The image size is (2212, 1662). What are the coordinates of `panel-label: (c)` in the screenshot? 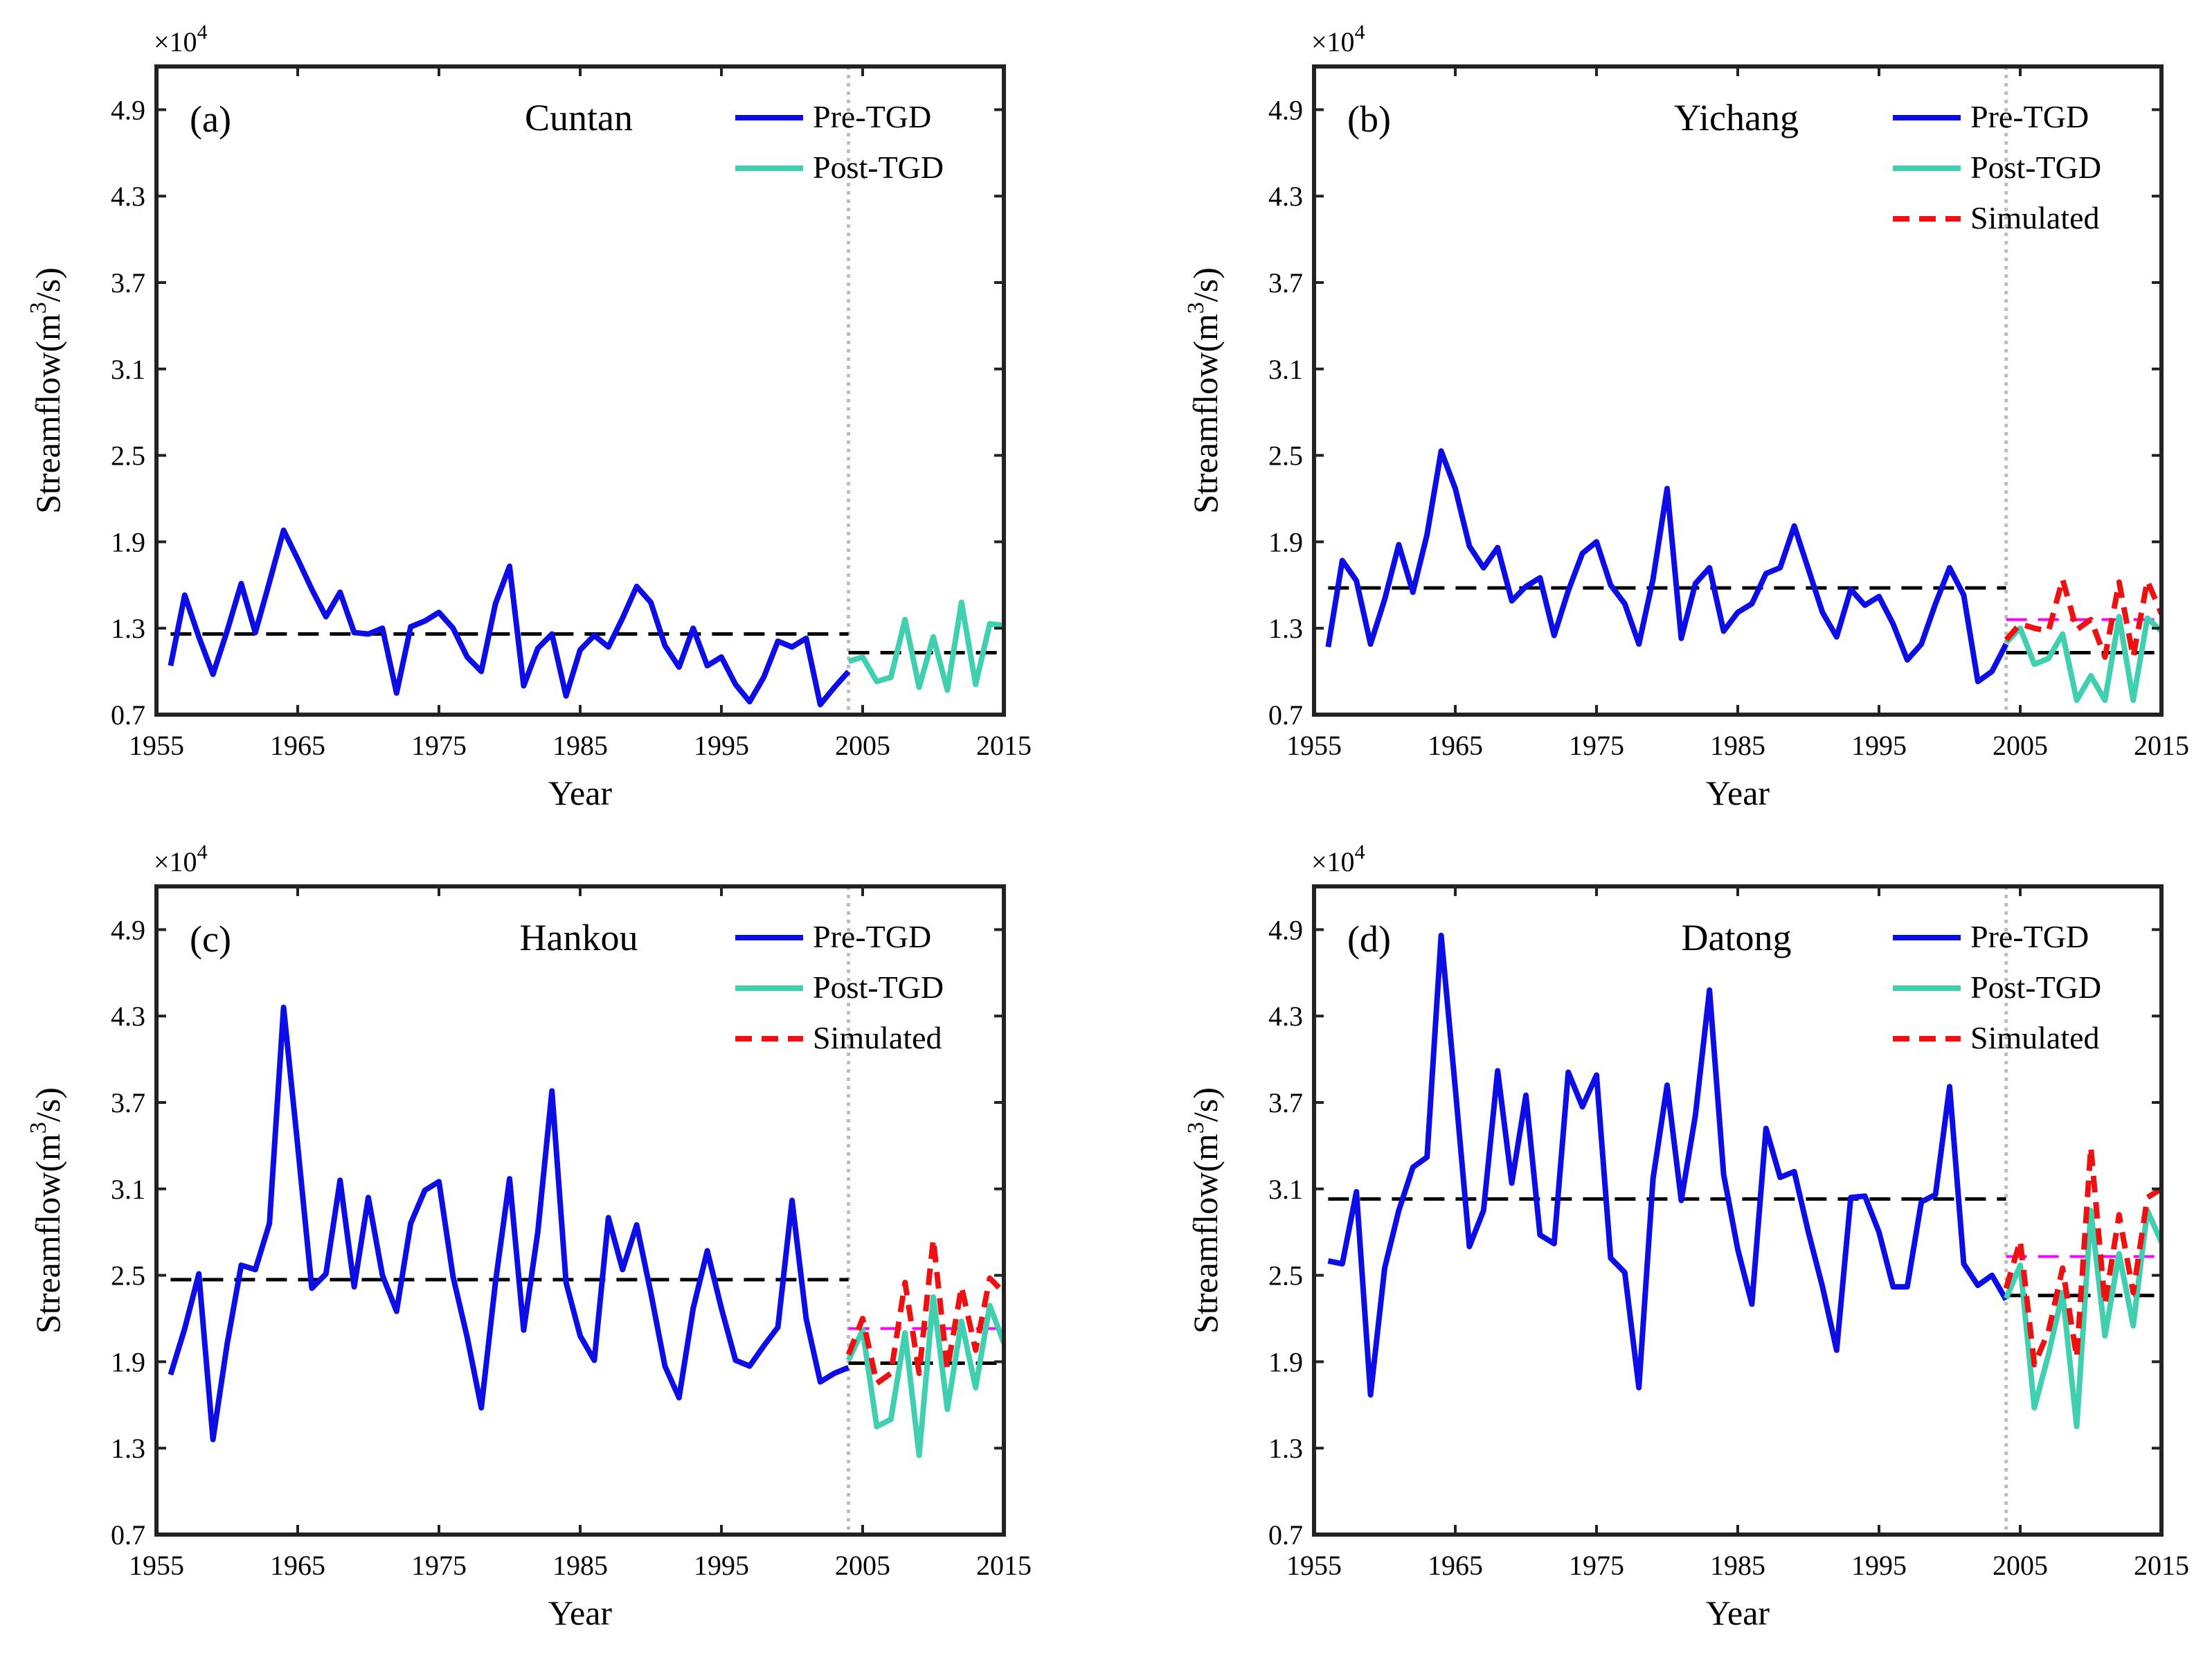 It's located at (210, 939).